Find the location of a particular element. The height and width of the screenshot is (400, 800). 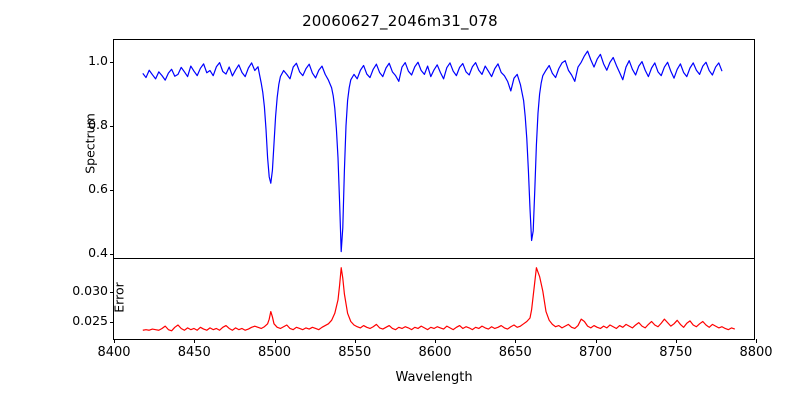

error-ytick-label: 0.025 is located at coordinates (90, 320).